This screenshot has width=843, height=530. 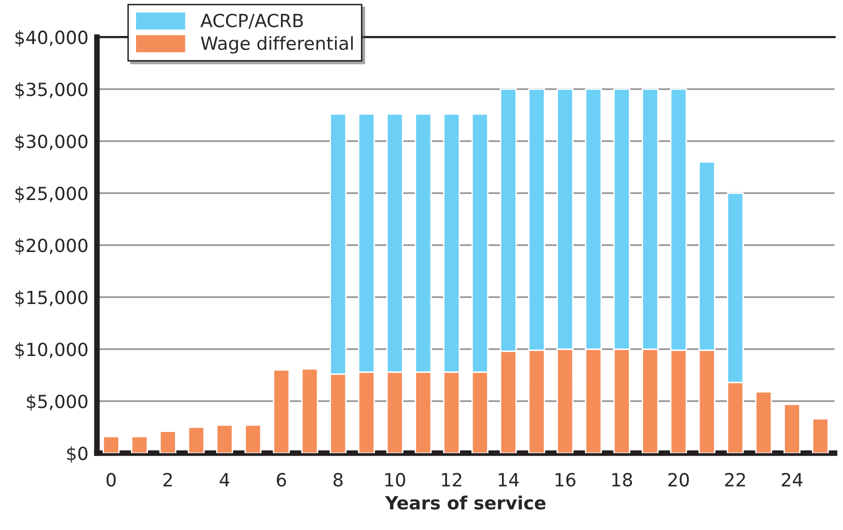 I want to click on x-tick-label: 18, so click(x=622, y=479).